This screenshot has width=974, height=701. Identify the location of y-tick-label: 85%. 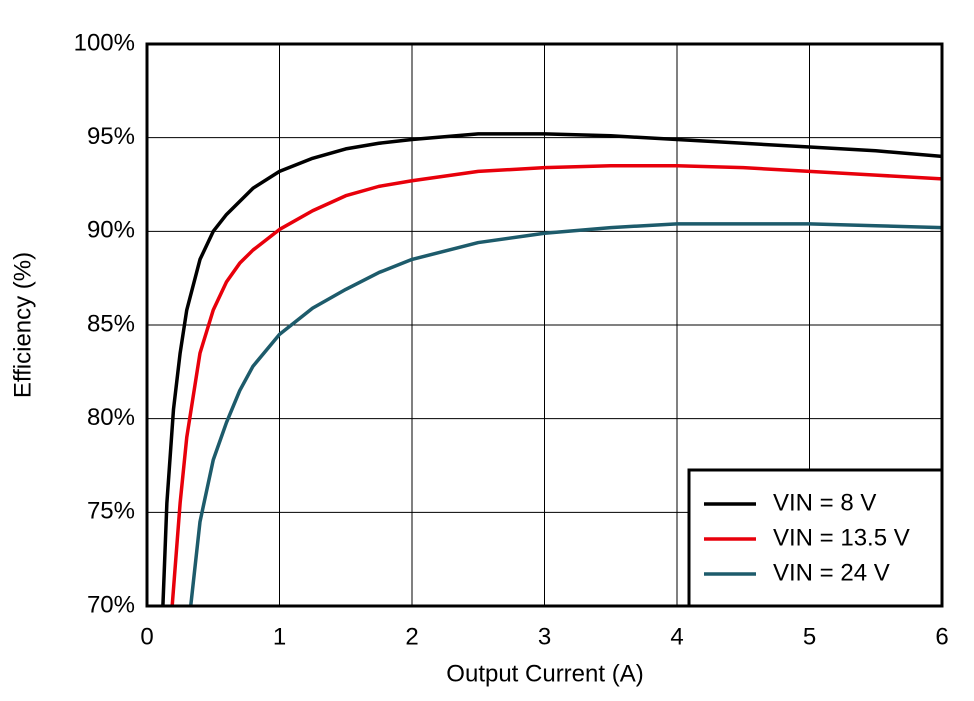
(111, 323).